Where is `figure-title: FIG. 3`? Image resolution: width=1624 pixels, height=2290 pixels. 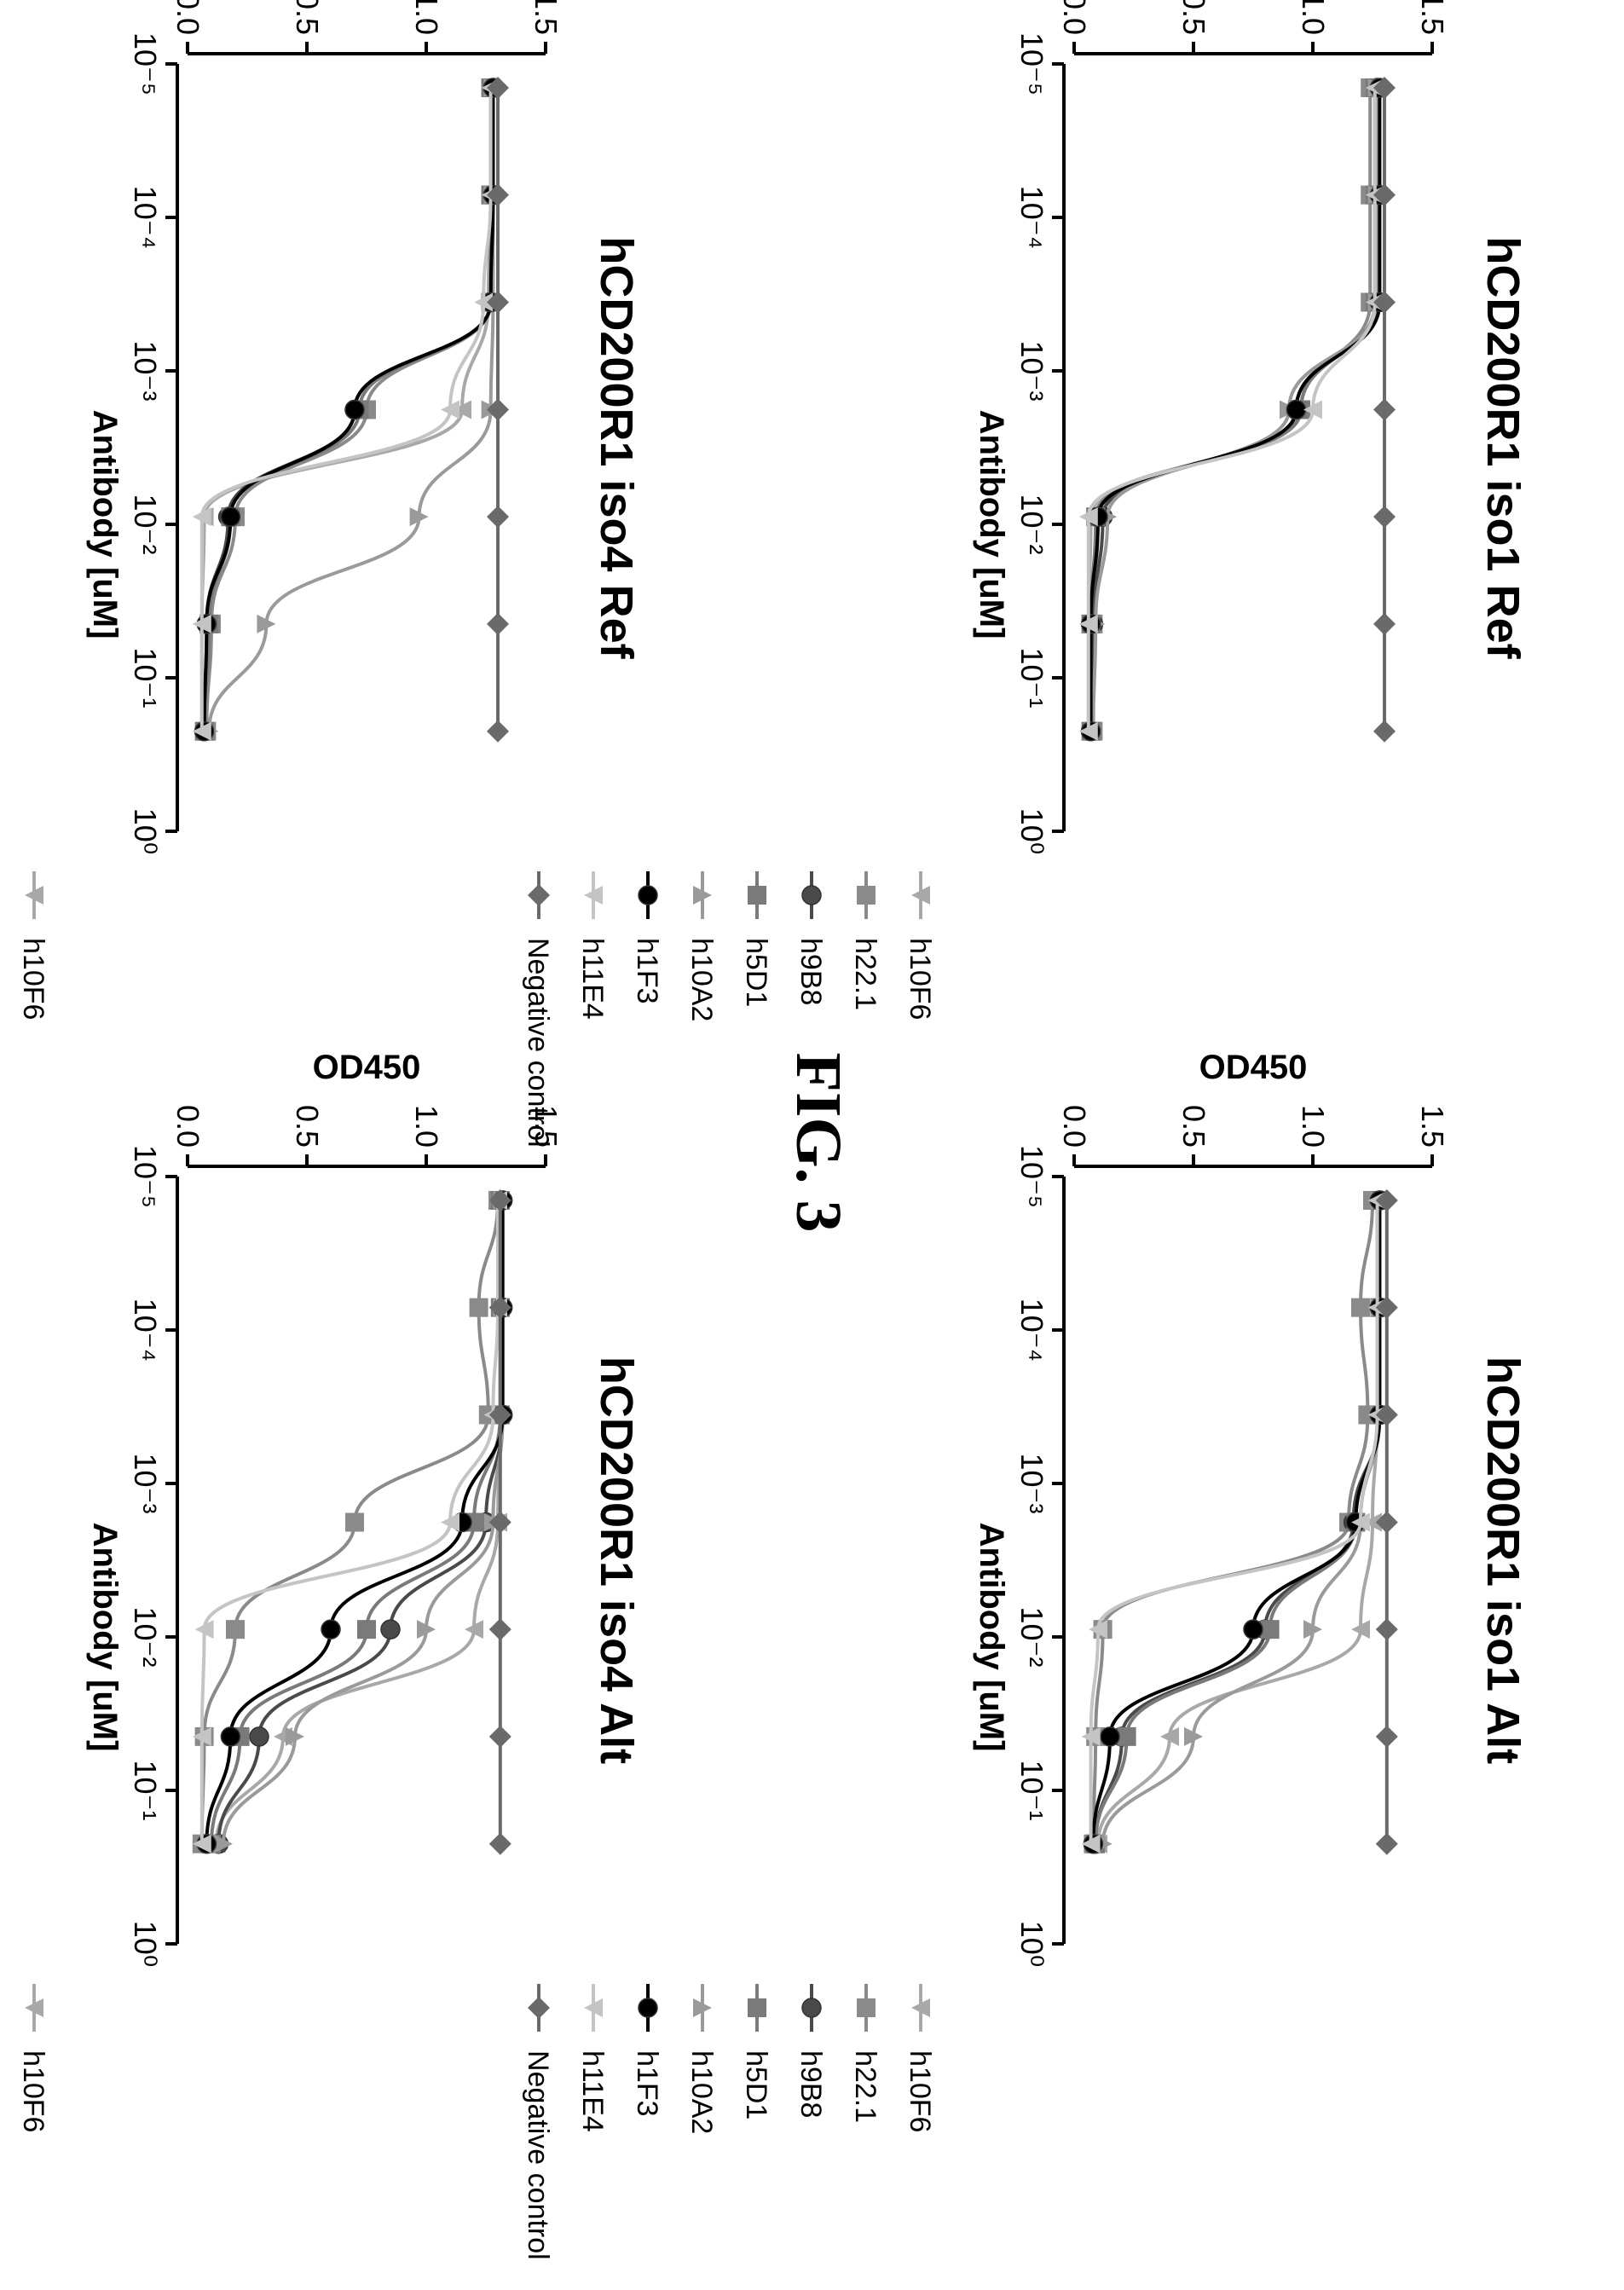 figure-title: FIG. 3 is located at coordinates (818, 1142).